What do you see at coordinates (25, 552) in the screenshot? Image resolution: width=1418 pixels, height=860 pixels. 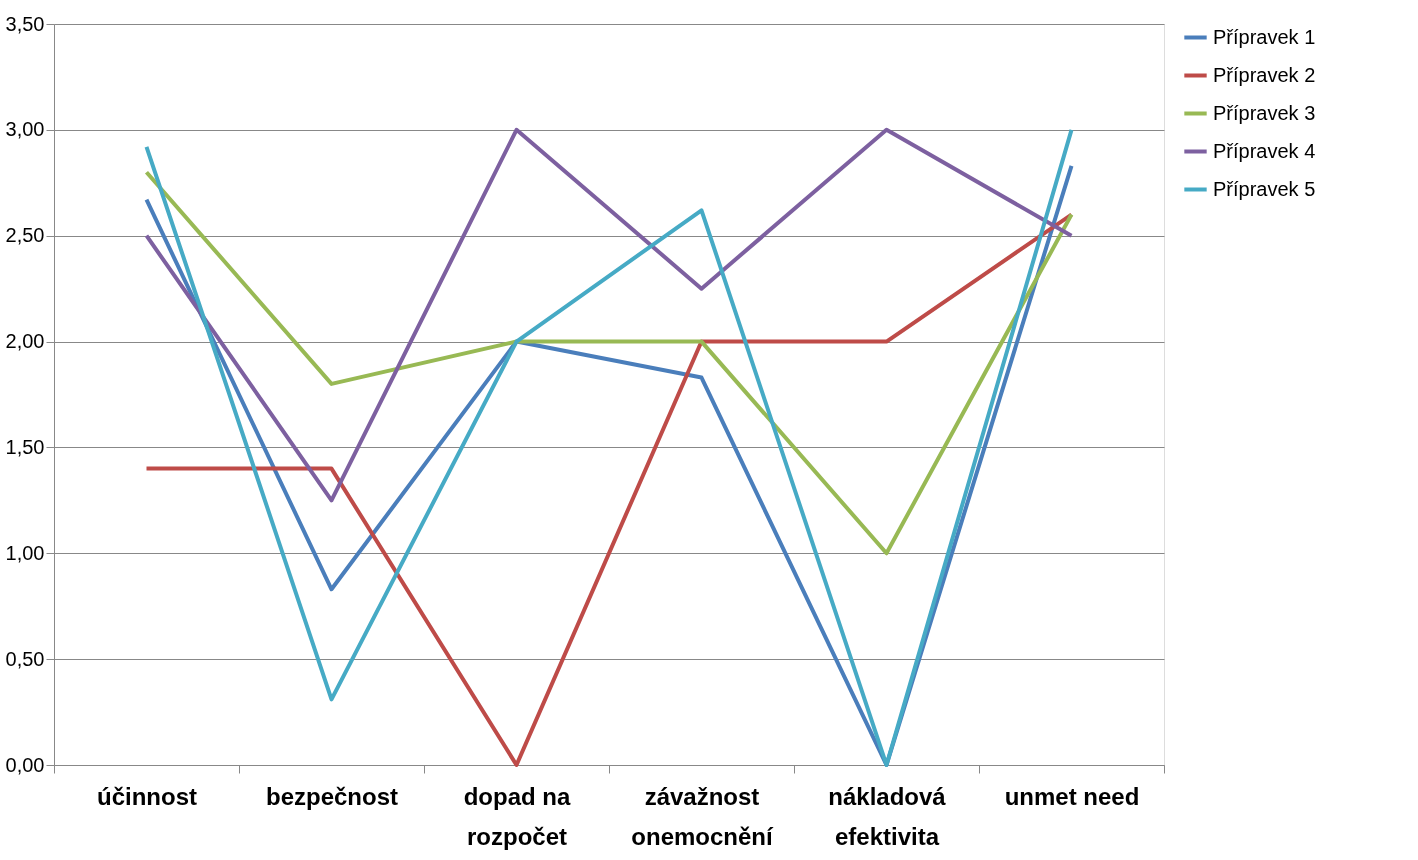 I see `y-tick-label: 1,00` at bounding box center [25, 552].